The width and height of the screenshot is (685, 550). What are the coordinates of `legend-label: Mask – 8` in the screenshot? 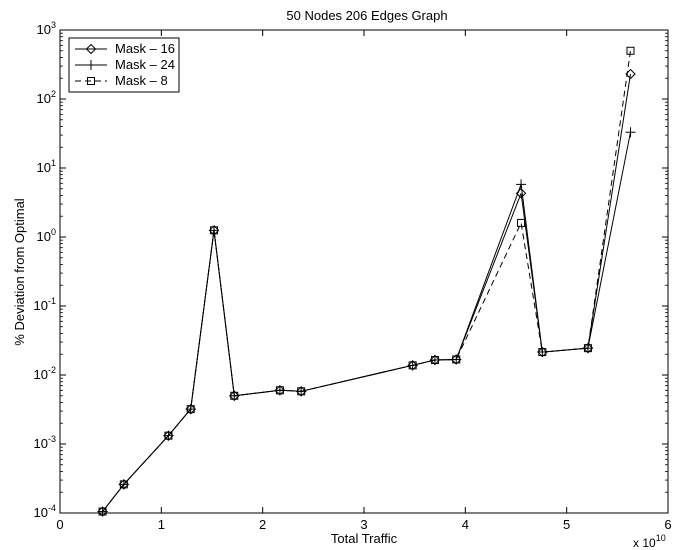 It's located at (141, 80).